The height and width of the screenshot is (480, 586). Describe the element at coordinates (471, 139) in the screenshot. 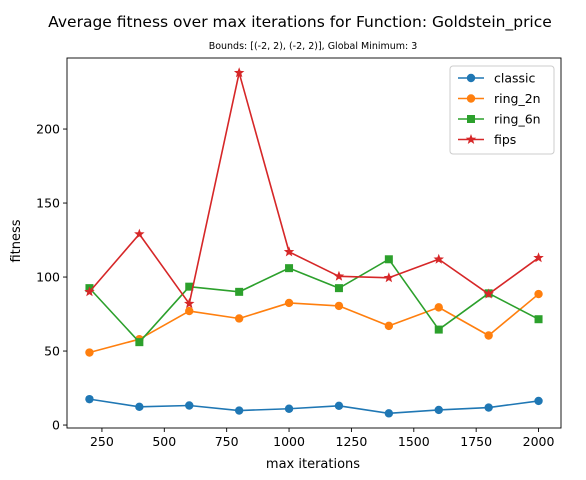

I see `legend-marker-fips` at that location.